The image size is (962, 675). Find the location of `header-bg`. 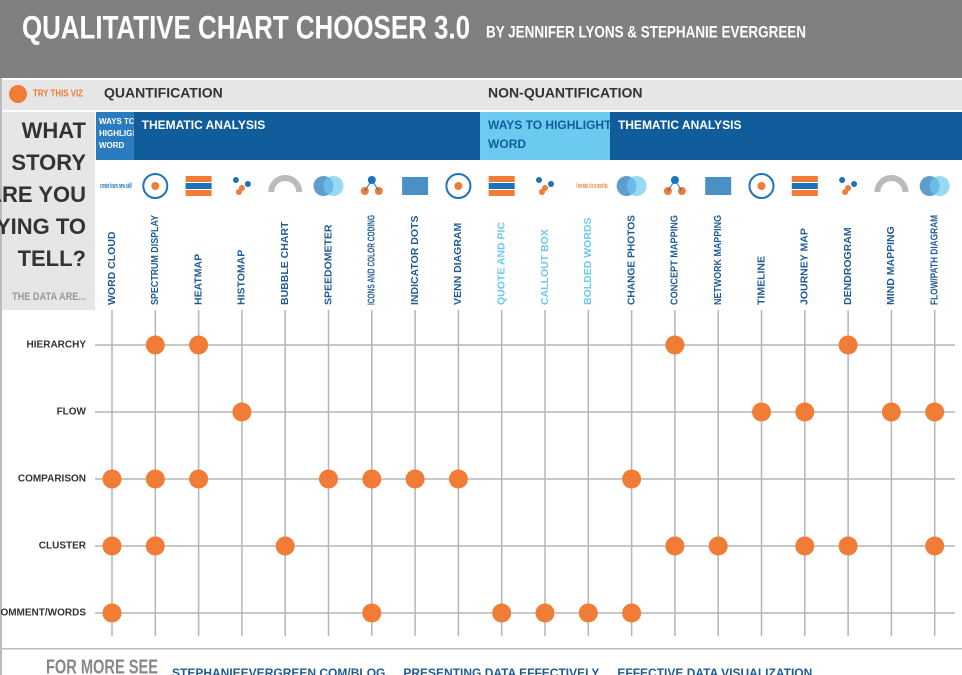

header-bg is located at coordinates (481, 39).